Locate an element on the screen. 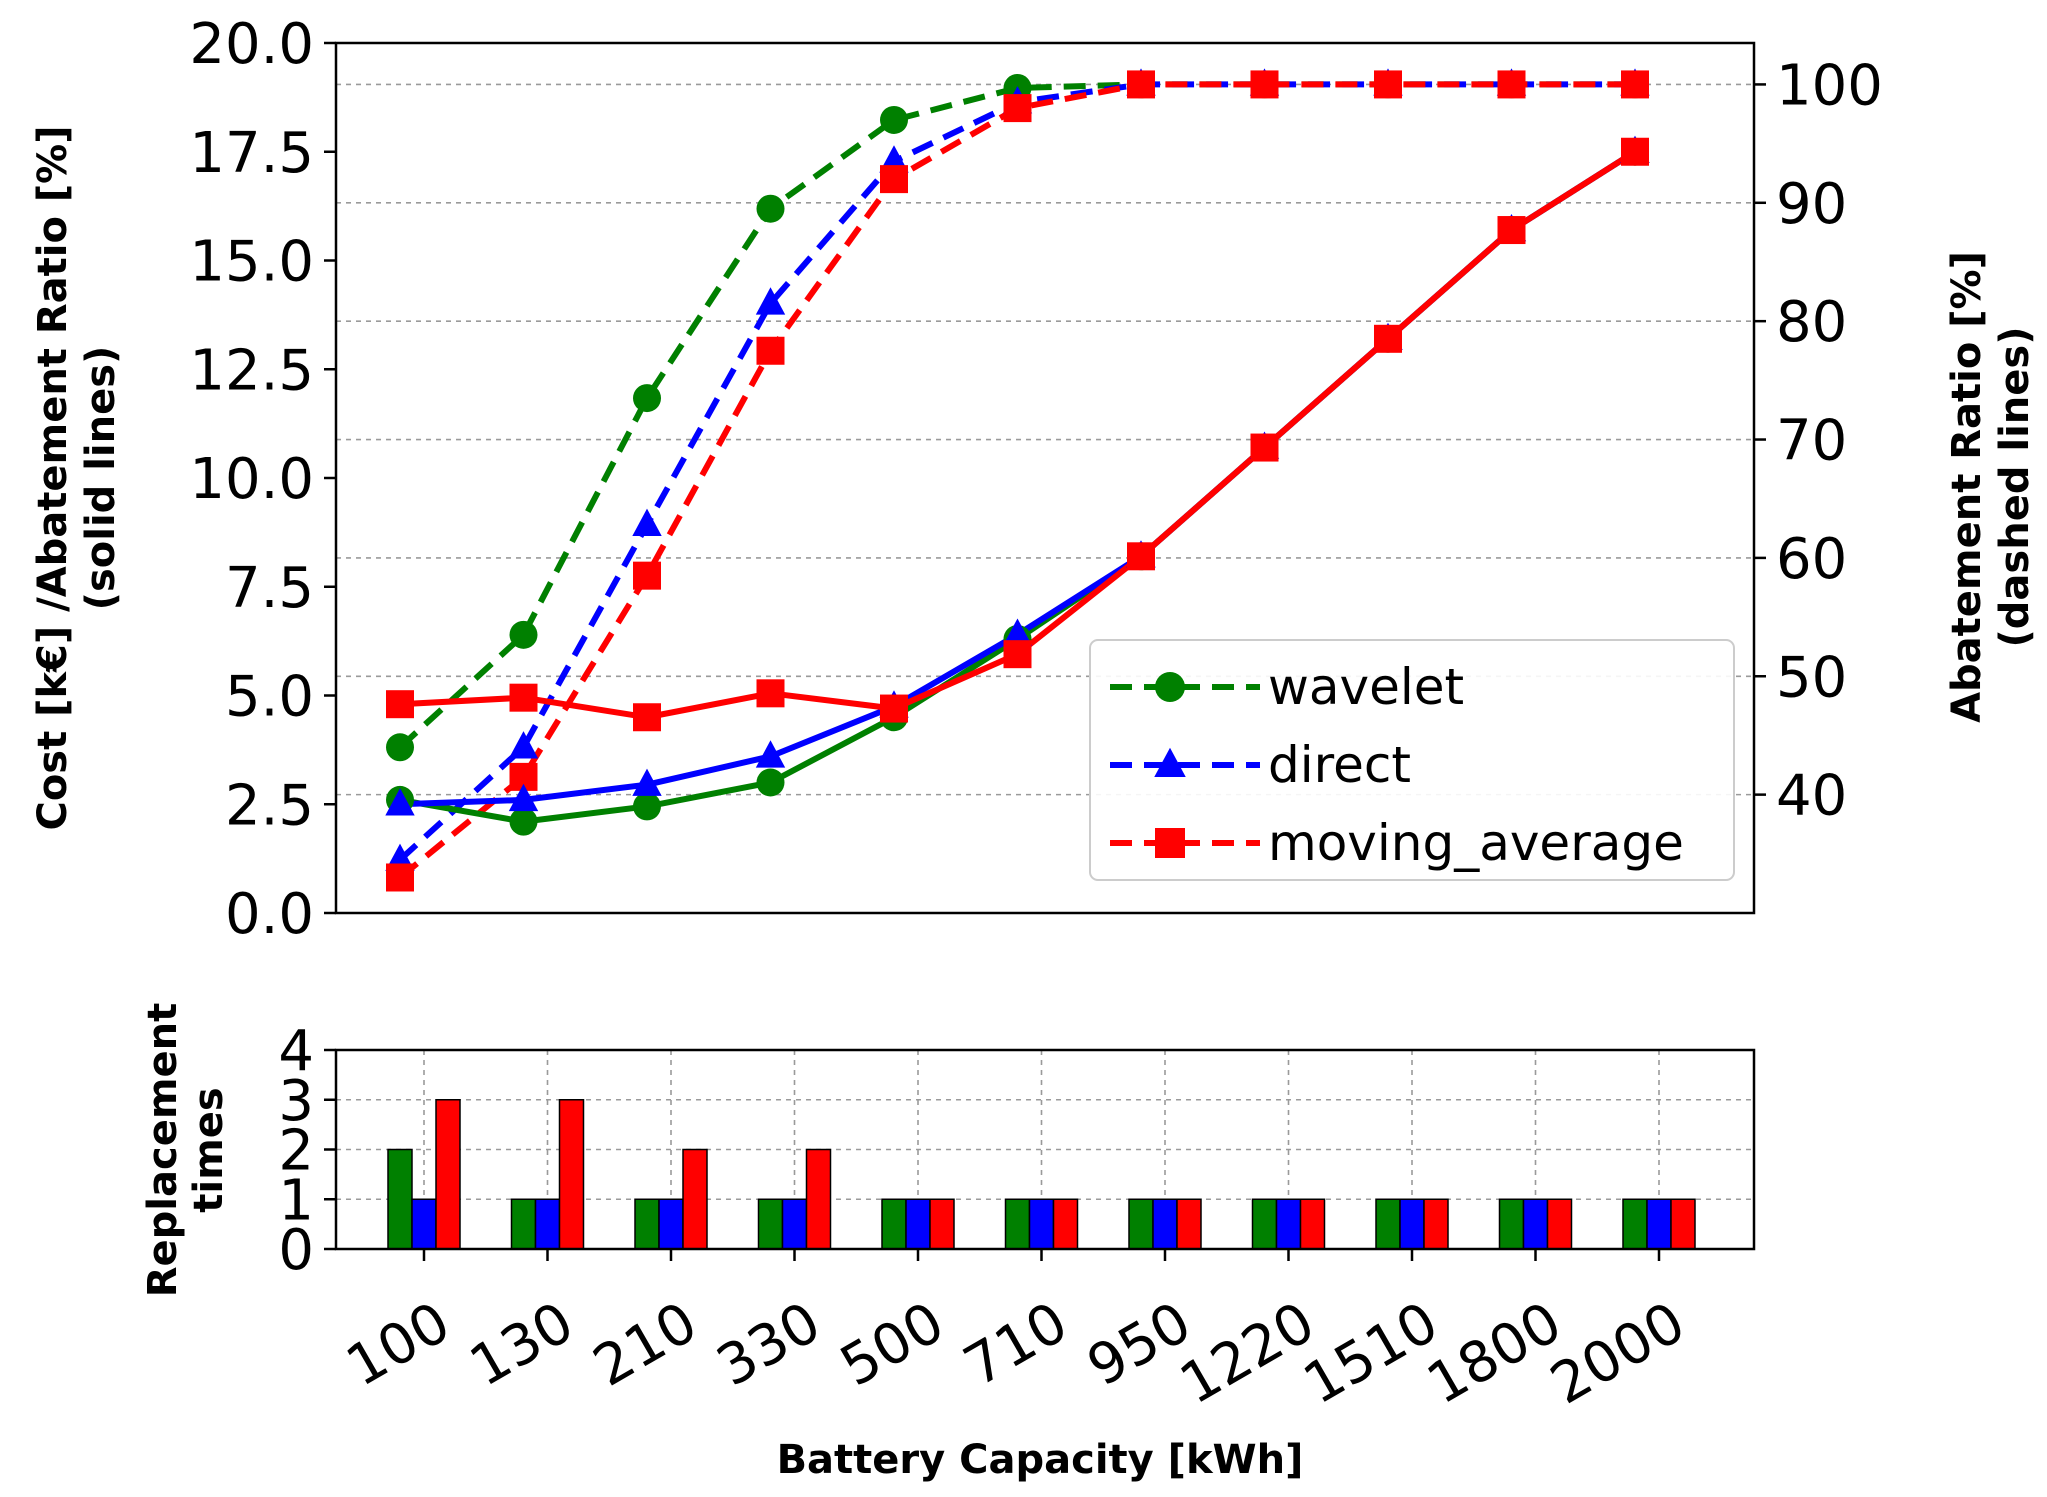 The width and height of the screenshot is (2047, 1497). legend-item-moving_average: moving_average is located at coordinates (1397, 843).